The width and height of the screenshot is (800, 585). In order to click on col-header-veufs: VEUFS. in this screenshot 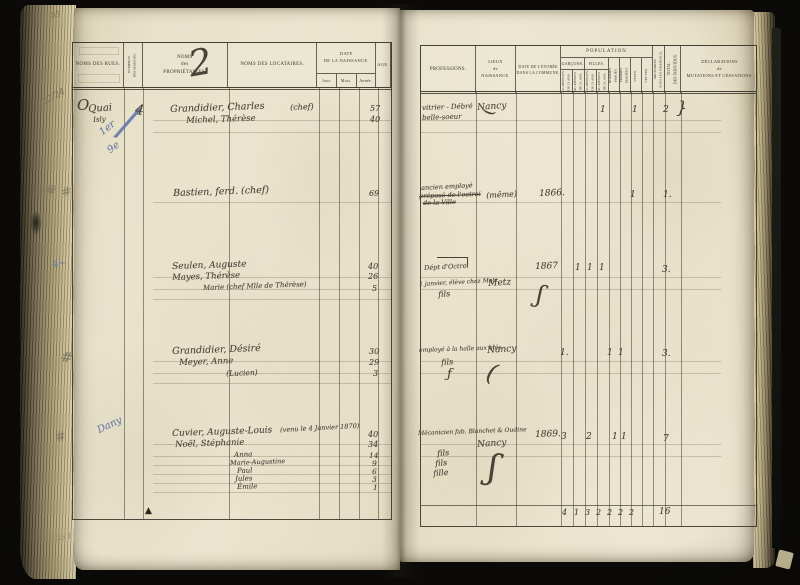, I will do `click(636, 75)`.